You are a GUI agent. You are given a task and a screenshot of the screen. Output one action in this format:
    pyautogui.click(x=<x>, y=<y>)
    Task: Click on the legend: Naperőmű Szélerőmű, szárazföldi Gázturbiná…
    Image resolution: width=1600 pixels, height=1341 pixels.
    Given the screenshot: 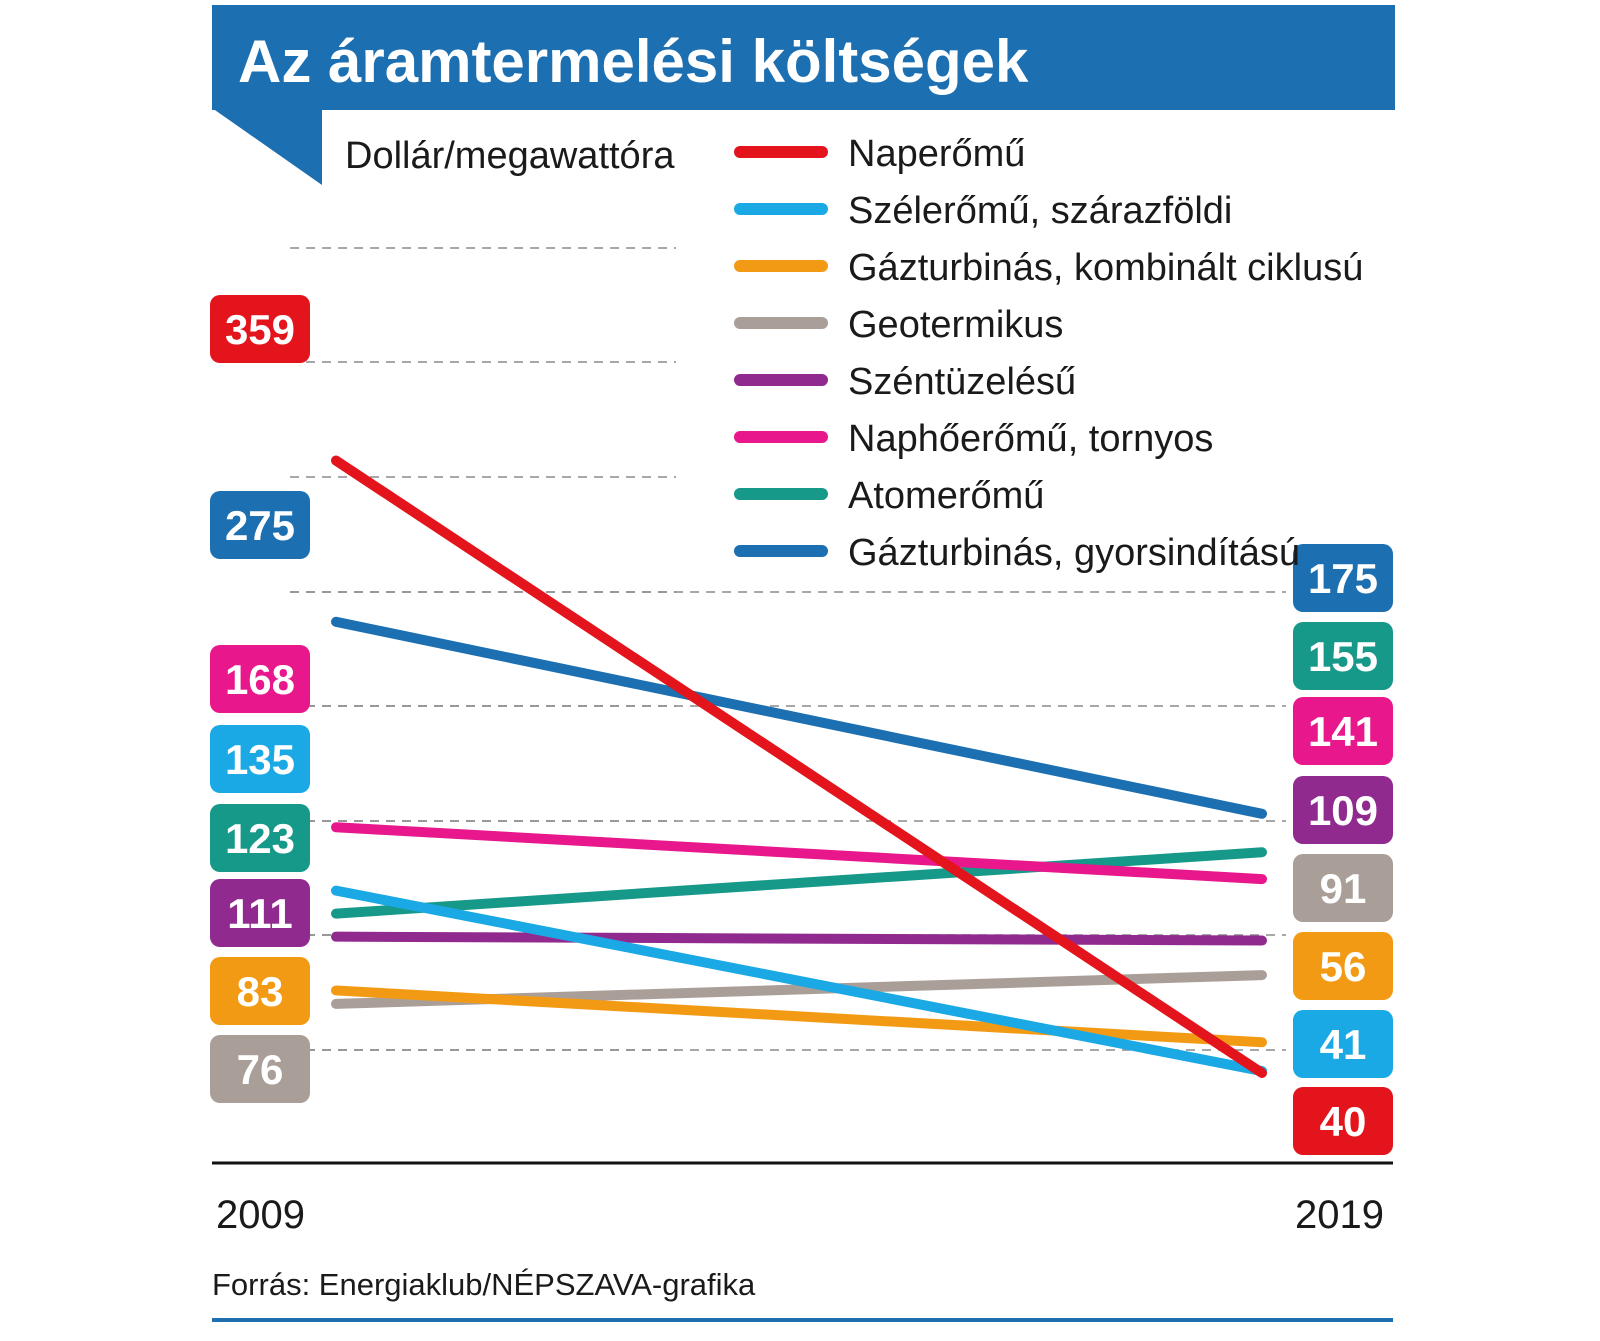 What is the action you would take?
    pyautogui.click(x=1048, y=353)
    